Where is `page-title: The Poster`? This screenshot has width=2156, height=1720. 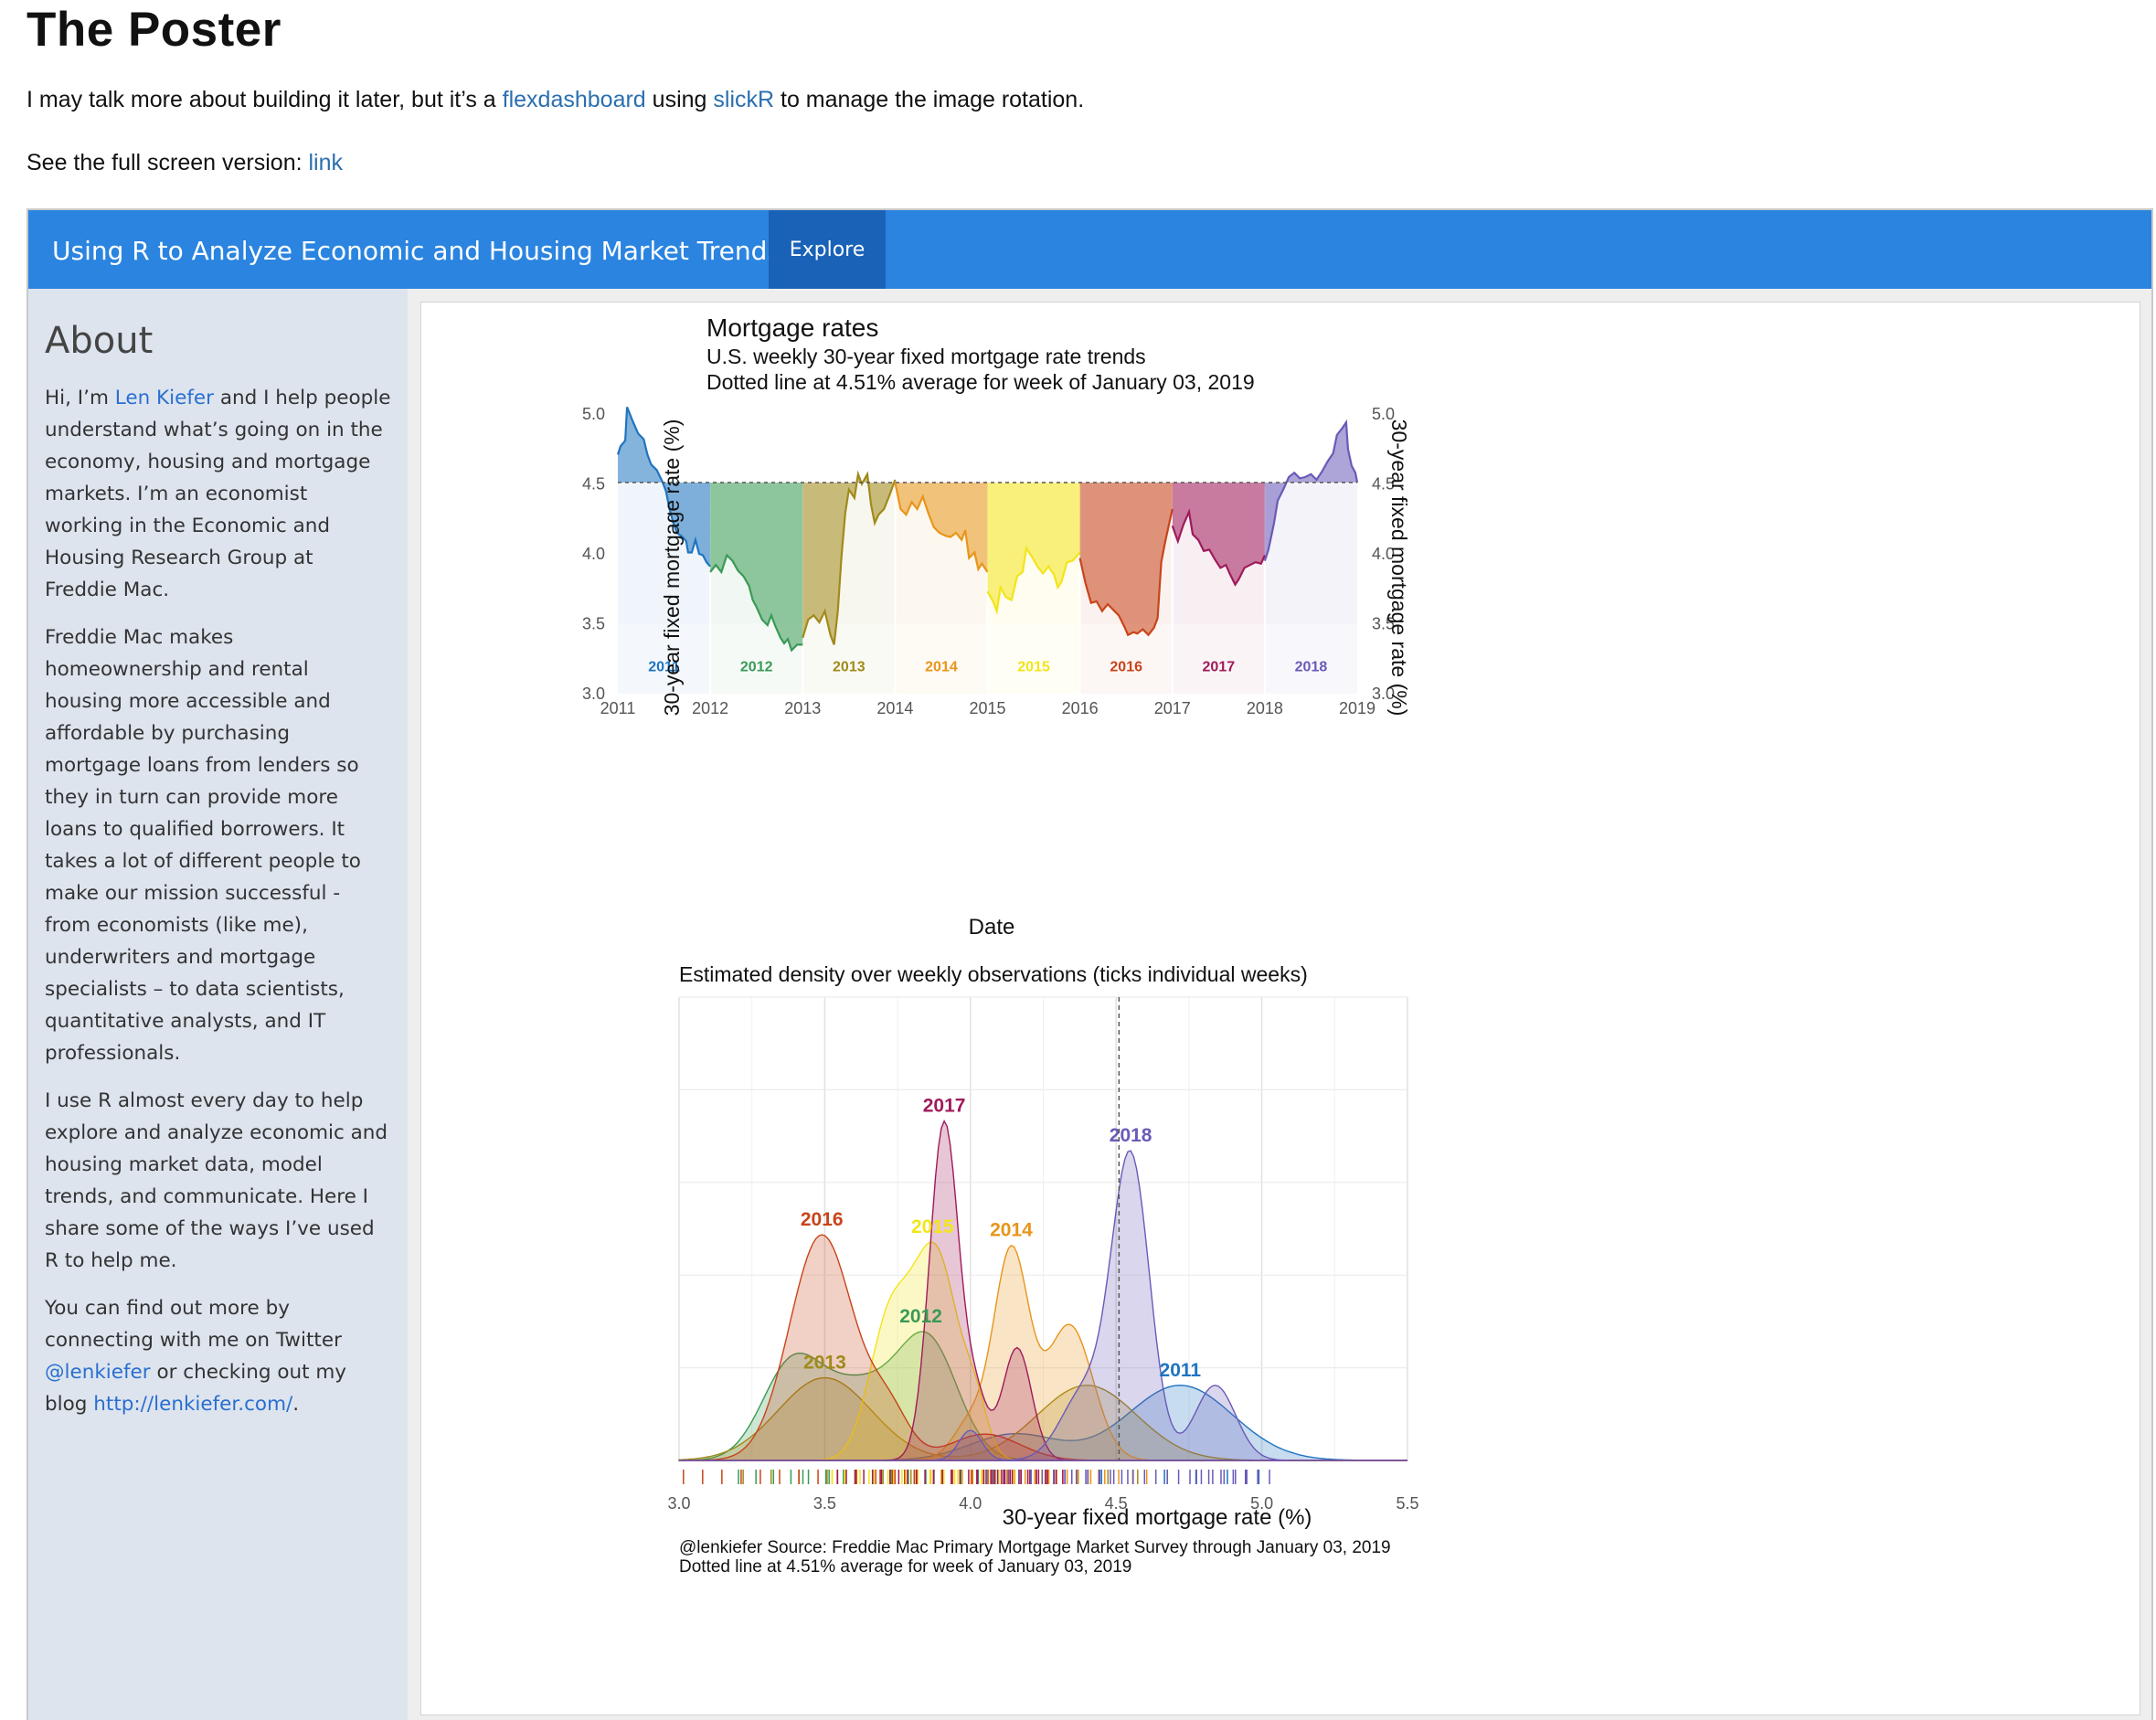 page-title: The Poster is located at coordinates (154, 30).